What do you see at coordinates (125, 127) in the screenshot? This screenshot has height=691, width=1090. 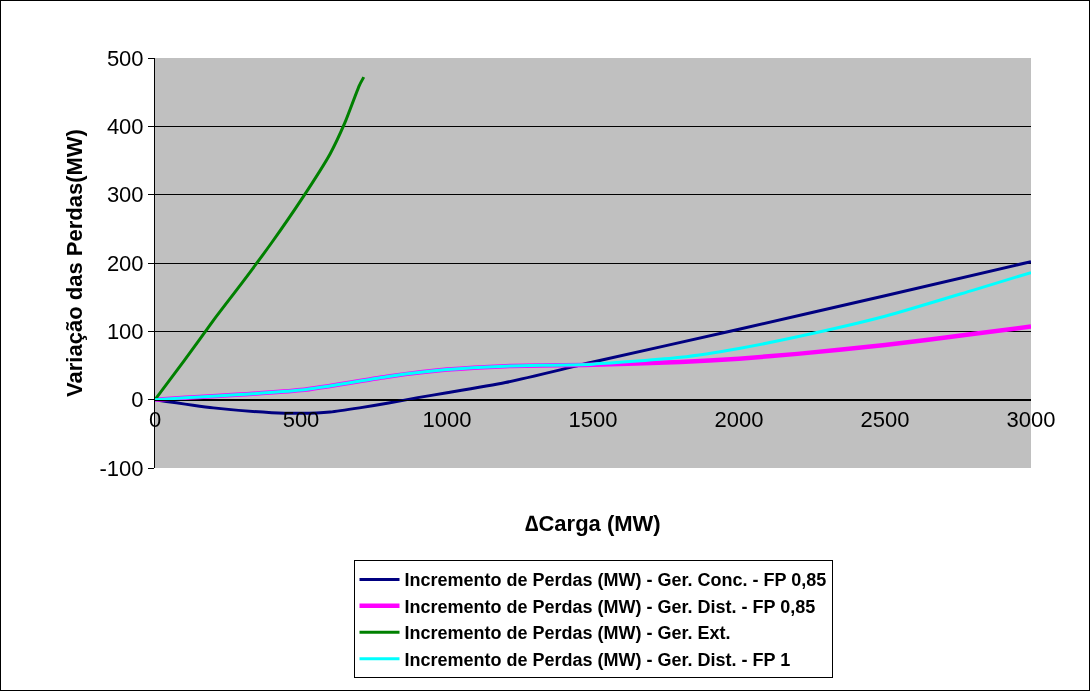 I see `y-tick-label: 400` at bounding box center [125, 127].